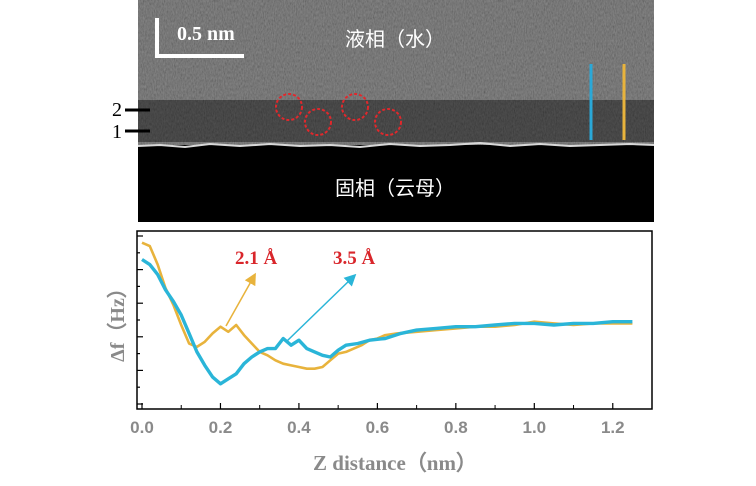 This screenshot has width=756, height=486. Describe the element at coordinates (395, 39) in the screenshot. I see `liquid-phase-label: 液相（水）` at that location.